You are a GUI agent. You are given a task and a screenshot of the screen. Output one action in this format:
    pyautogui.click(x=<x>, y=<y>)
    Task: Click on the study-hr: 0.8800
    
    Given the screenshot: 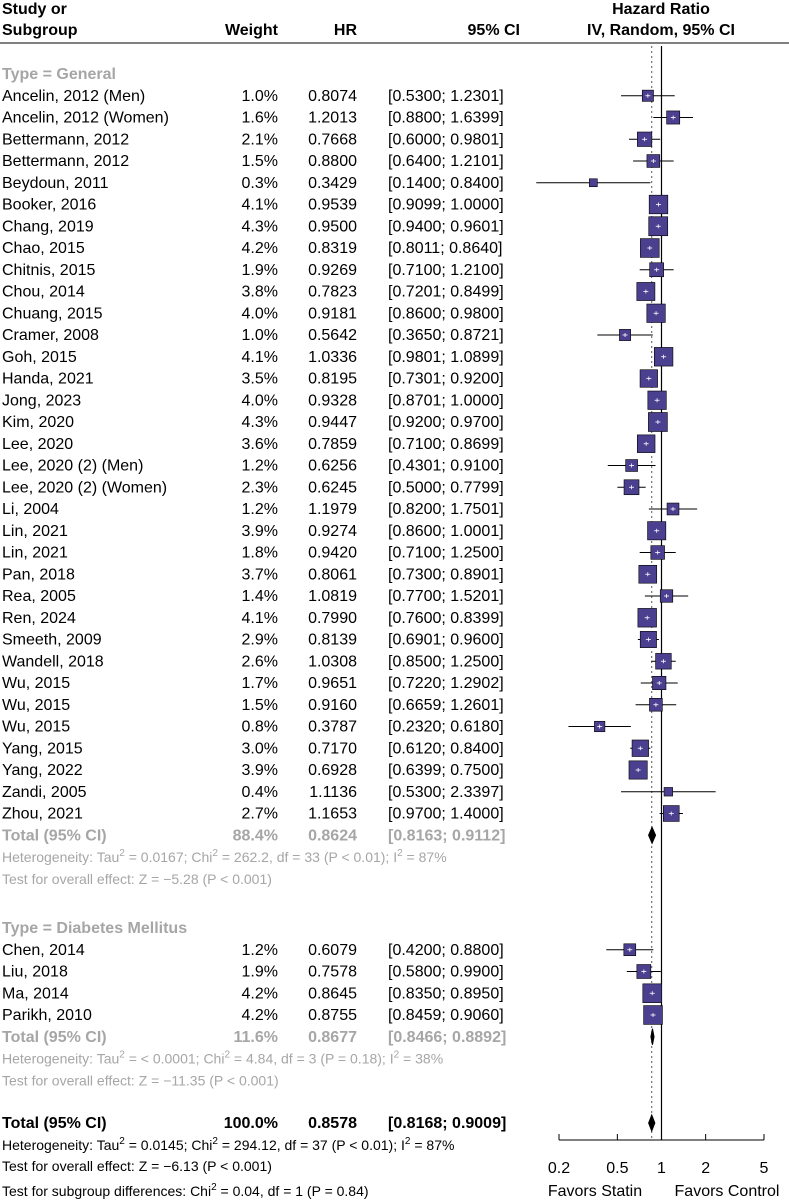 What is the action you would take?
    pyautogui.click(x=332, y=161)
    